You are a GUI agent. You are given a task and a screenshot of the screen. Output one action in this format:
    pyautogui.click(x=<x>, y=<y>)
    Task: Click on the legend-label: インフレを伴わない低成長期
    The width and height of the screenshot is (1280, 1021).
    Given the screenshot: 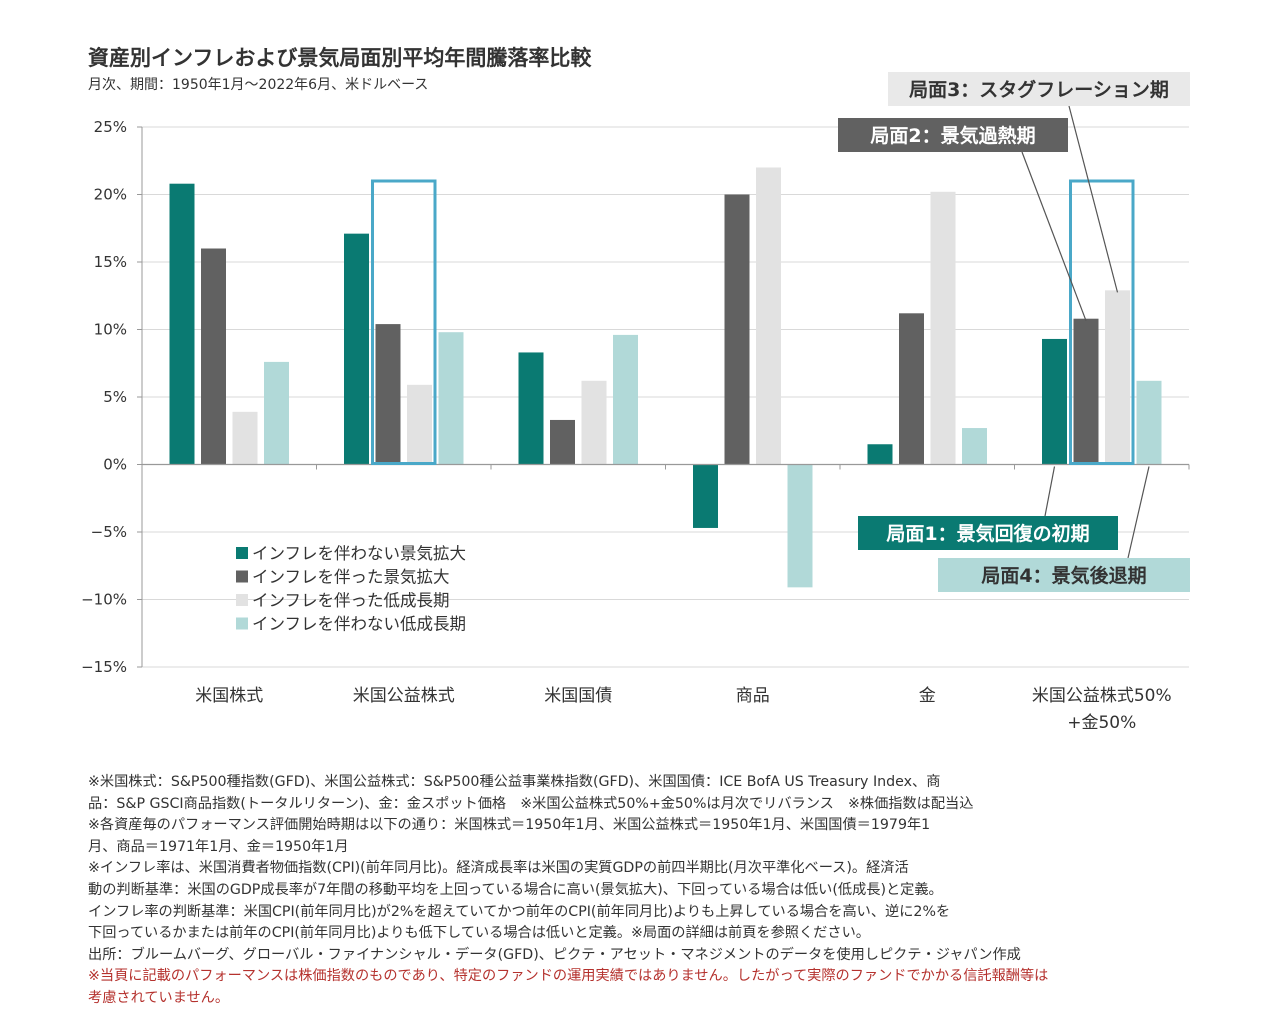 What is the action you would take?
    pyautogui.click(x=359, y=624)
    